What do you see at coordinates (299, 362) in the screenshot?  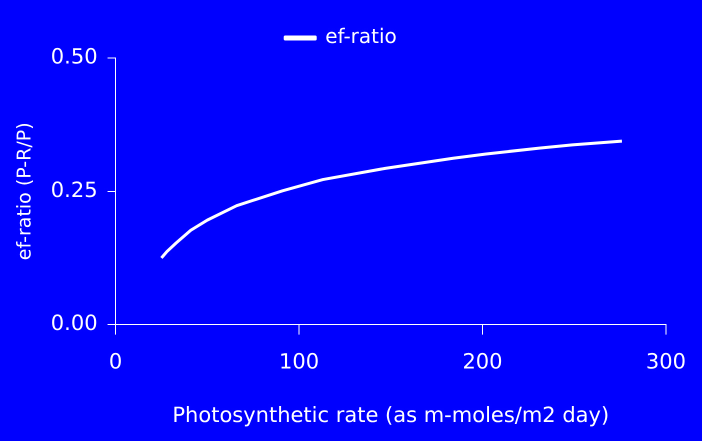 I see `x-tick-label: 100` at bounding box center [299, 362].